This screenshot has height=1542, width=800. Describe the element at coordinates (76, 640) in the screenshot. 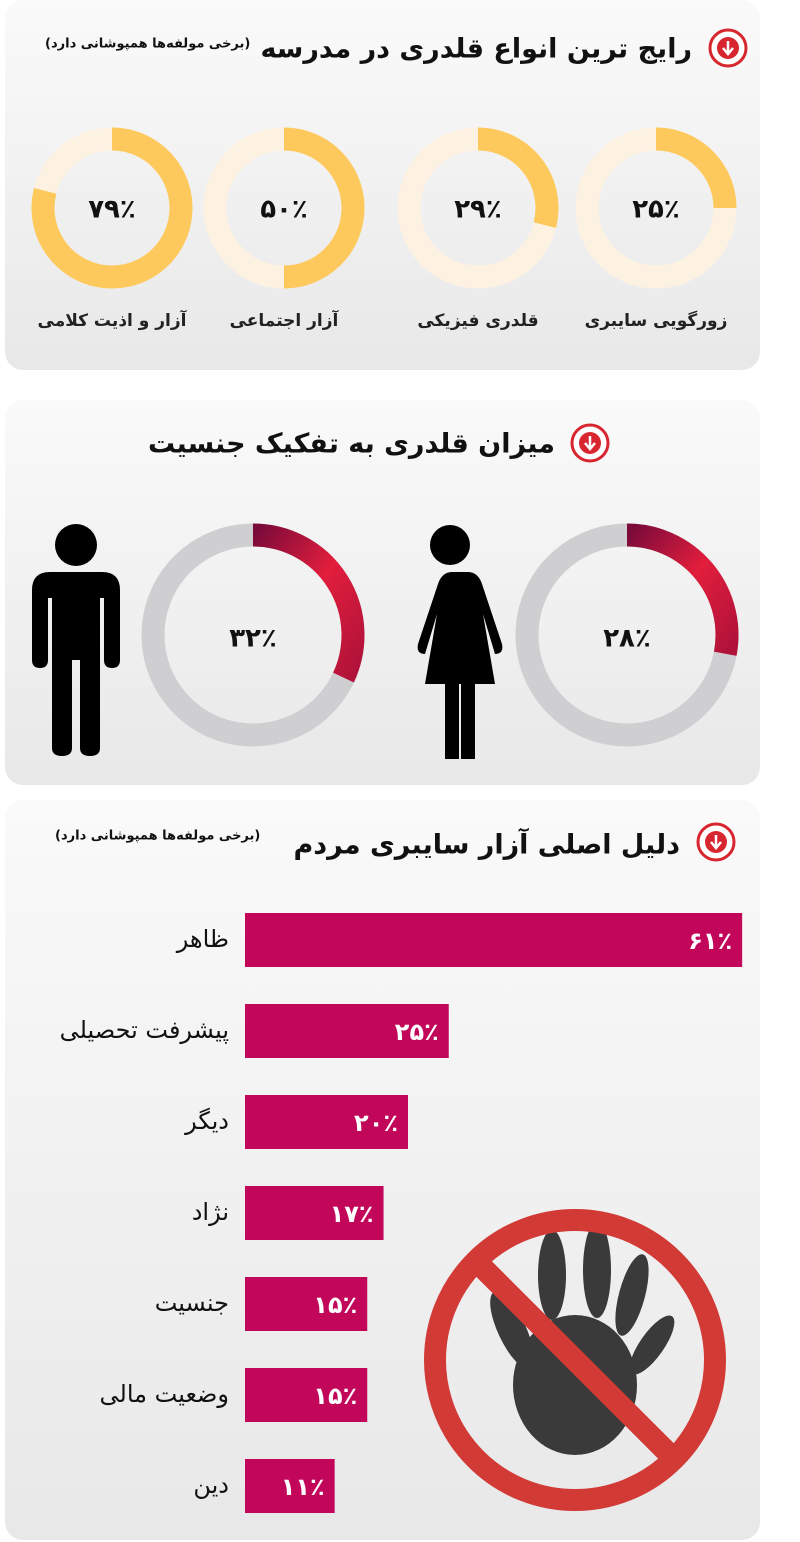

I see `male-icon` at that location.